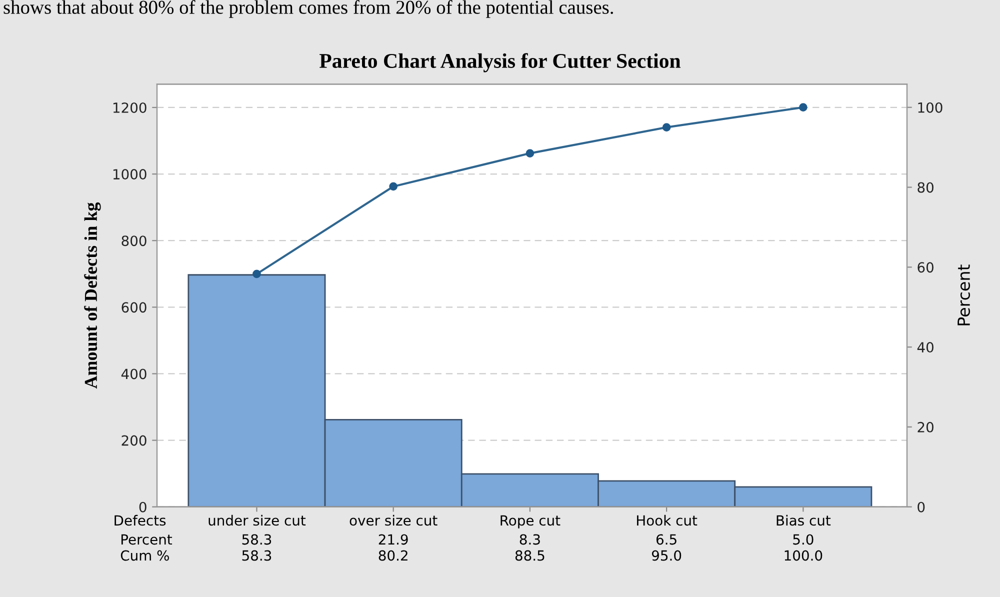  Describe the element at coordinates (930, 107) in the screenshot. I see `y2-tick-label: 100` at that location.